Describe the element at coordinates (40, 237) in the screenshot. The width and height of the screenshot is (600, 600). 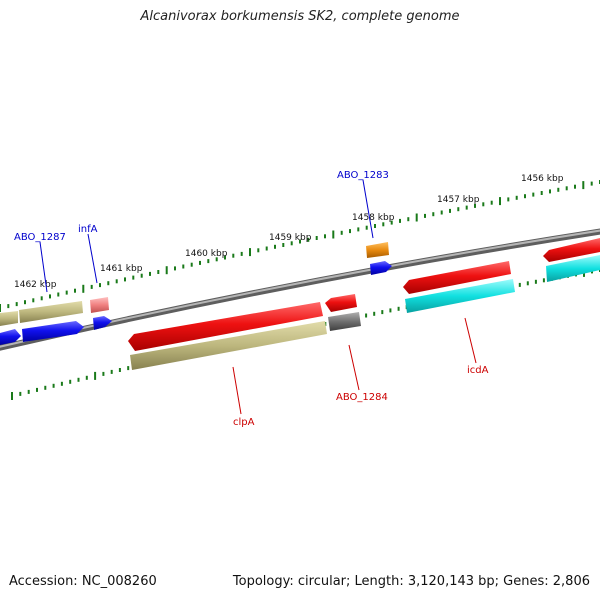
I see `gene-label-abo-1287: ABO_1287` at that location.